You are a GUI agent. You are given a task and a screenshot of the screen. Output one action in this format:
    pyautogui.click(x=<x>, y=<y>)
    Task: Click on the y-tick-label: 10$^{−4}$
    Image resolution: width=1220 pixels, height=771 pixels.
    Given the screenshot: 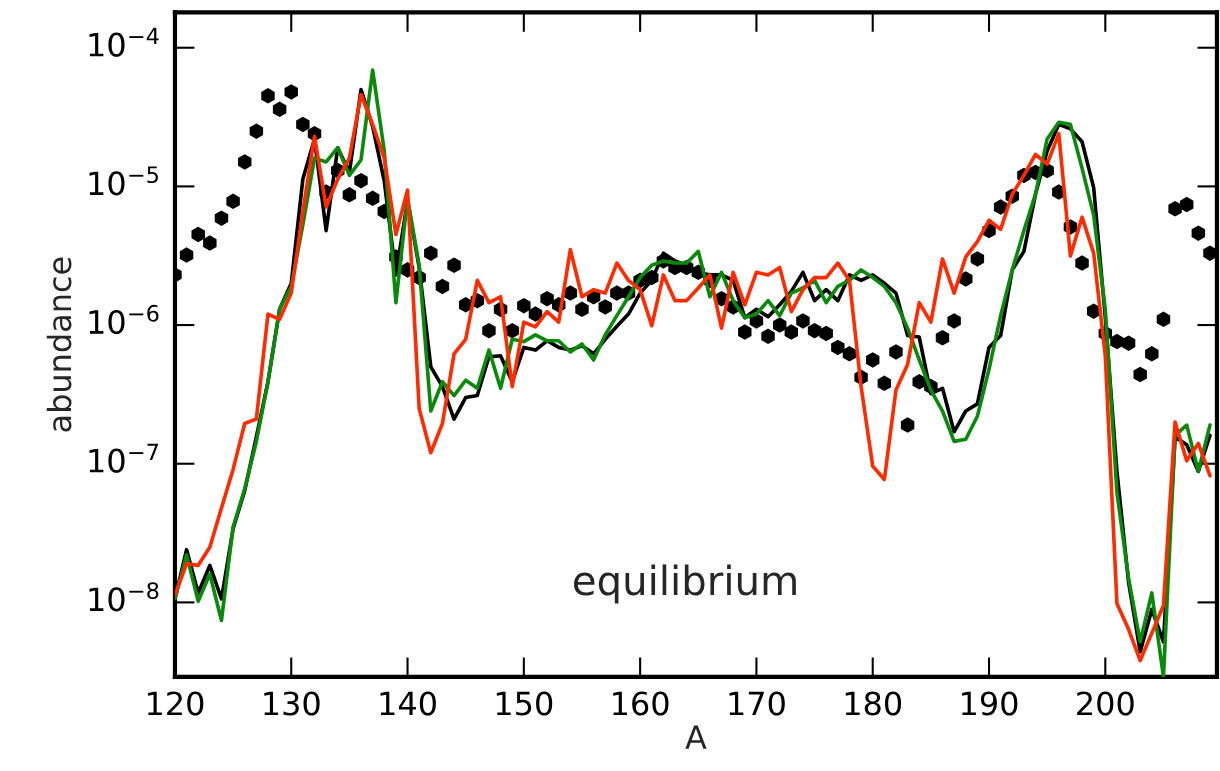 What is the action you would take?
    pyautogui.click(x=124, y=42)
    